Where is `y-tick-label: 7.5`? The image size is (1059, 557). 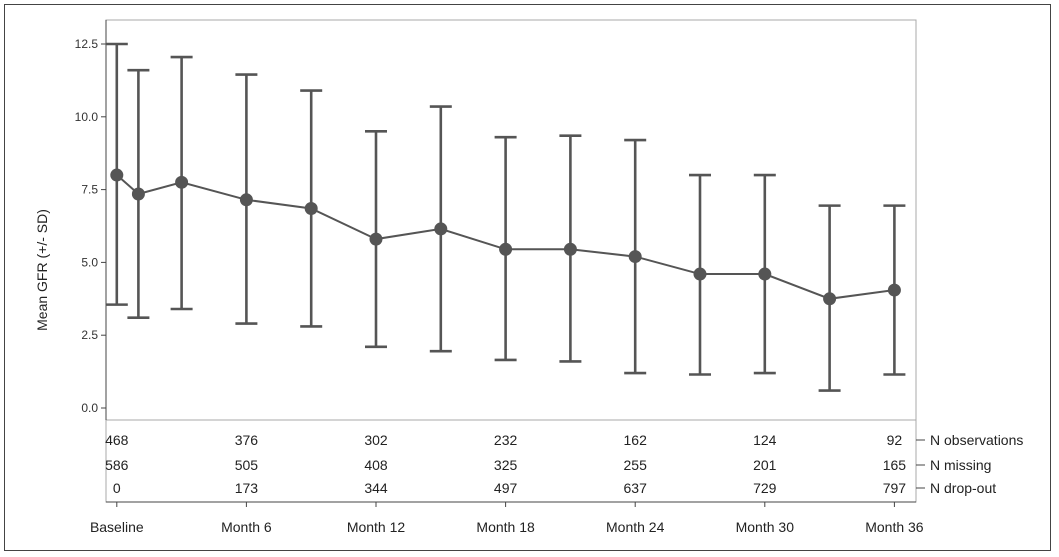
y-tick-label: 7.5 is located at coordinates (89, 190).